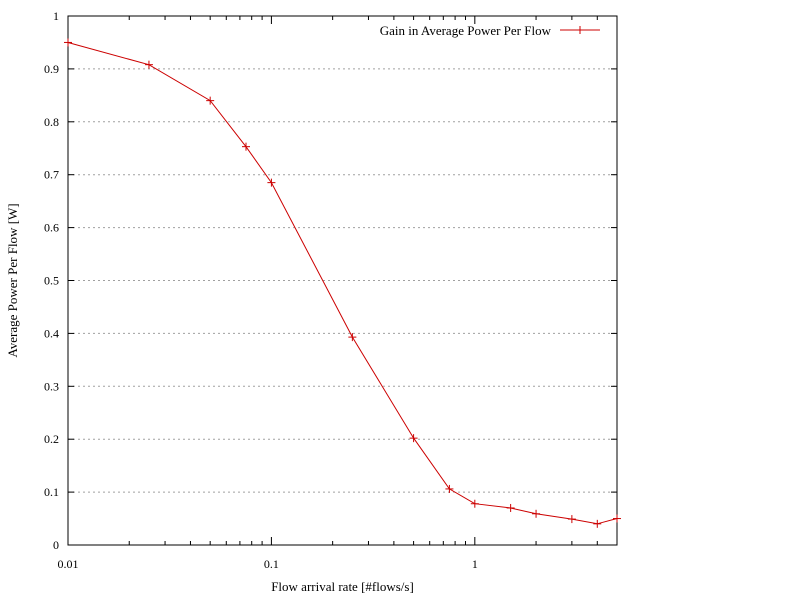  Describe the element at coordinates (342, 586) in the screenshot. I see `x-axis-title: Flow arrival rate [#flows/s]` at that location.